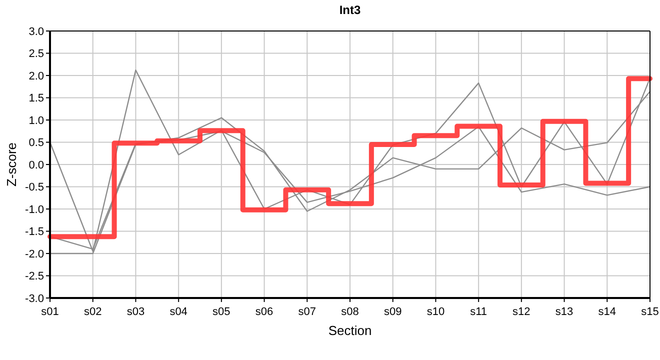 The image size is (660, 360). Describe the element at coordinates (607, 312) in the screenshot. I see `x-tick-label: s14` at that location.